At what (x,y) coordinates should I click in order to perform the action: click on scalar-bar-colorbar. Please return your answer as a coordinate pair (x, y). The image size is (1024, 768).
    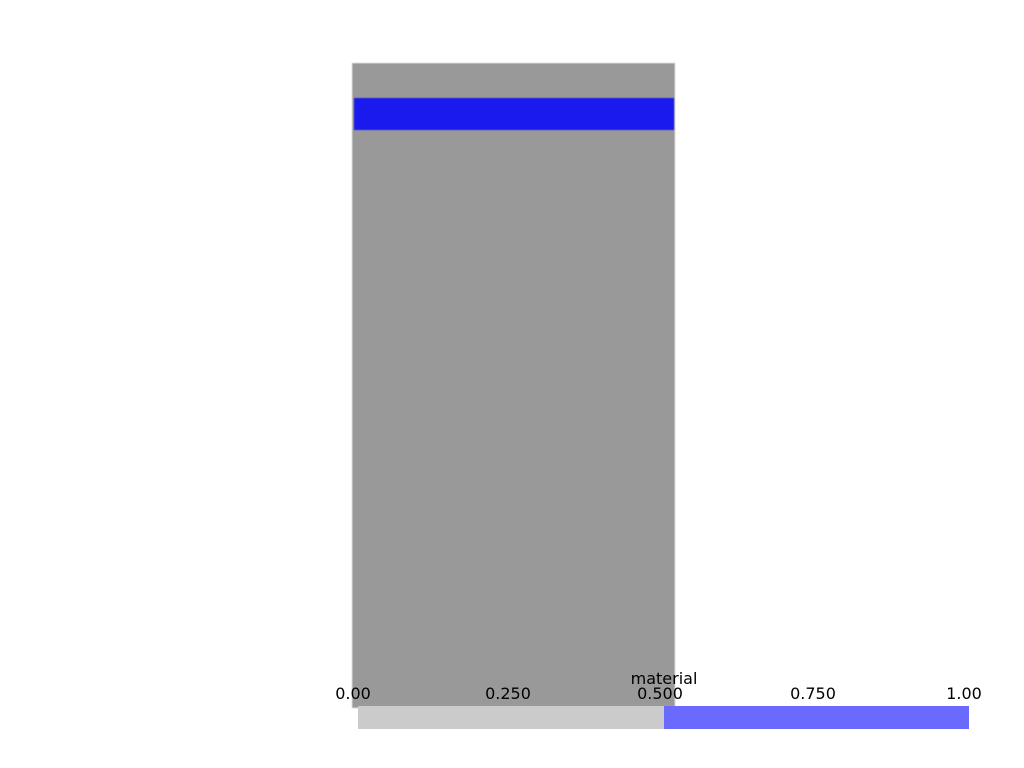
    Looking at the image, I should click on (663, 717).